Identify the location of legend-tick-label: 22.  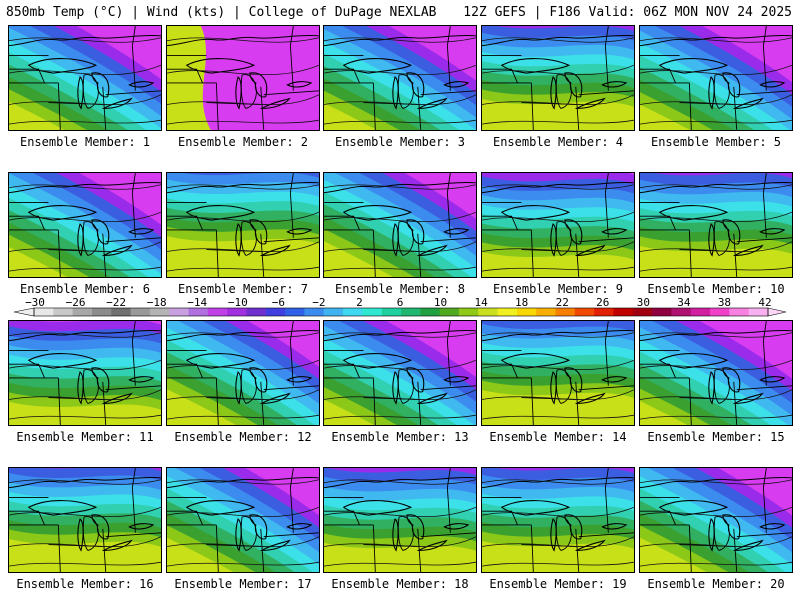
(562, 302).